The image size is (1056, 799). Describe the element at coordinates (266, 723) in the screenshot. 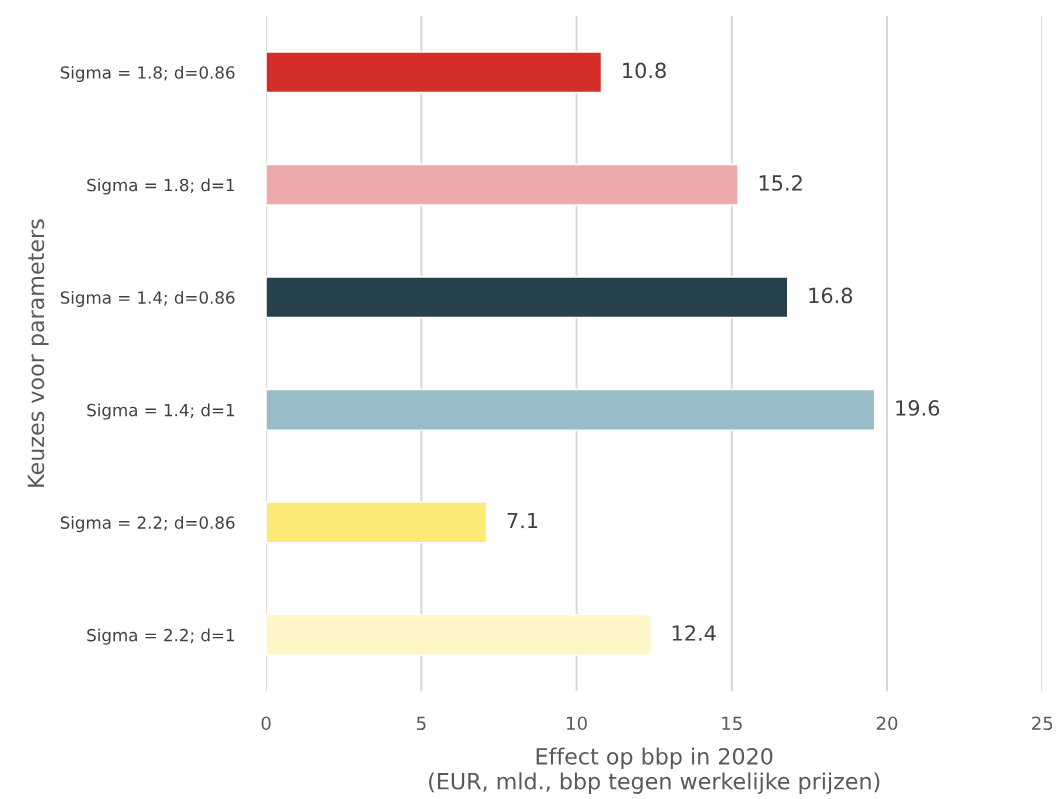

I see `x-tick-label: 0` at that location.